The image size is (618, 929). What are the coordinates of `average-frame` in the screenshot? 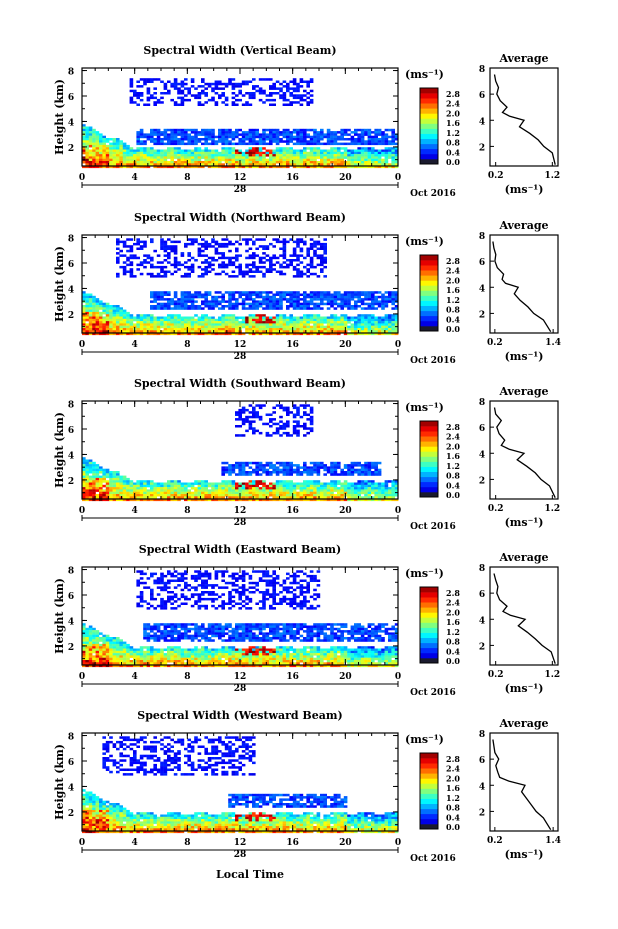 It's located at (524, 284).